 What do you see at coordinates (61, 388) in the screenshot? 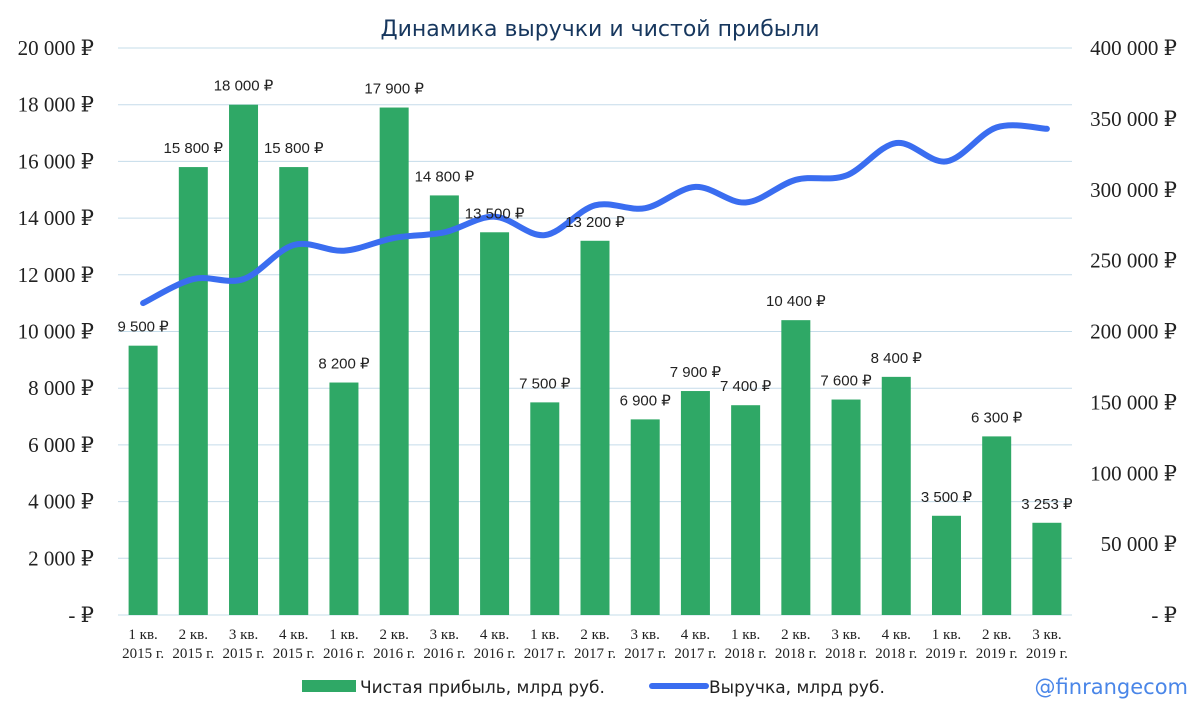
I see `left-axis-tick-label: 8 000 ₽` at bounding box center [61, 388].